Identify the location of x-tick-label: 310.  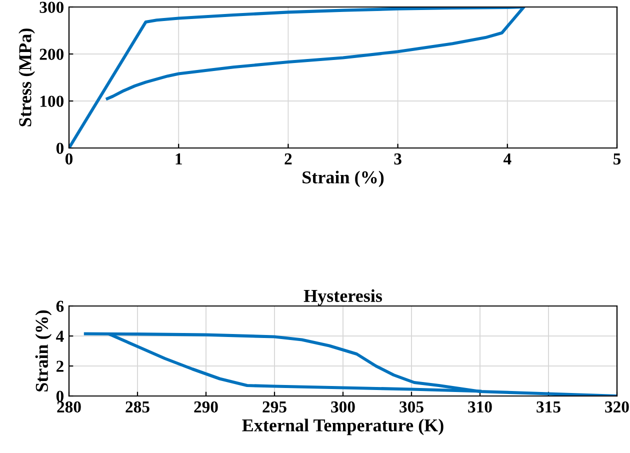
(480, 407).